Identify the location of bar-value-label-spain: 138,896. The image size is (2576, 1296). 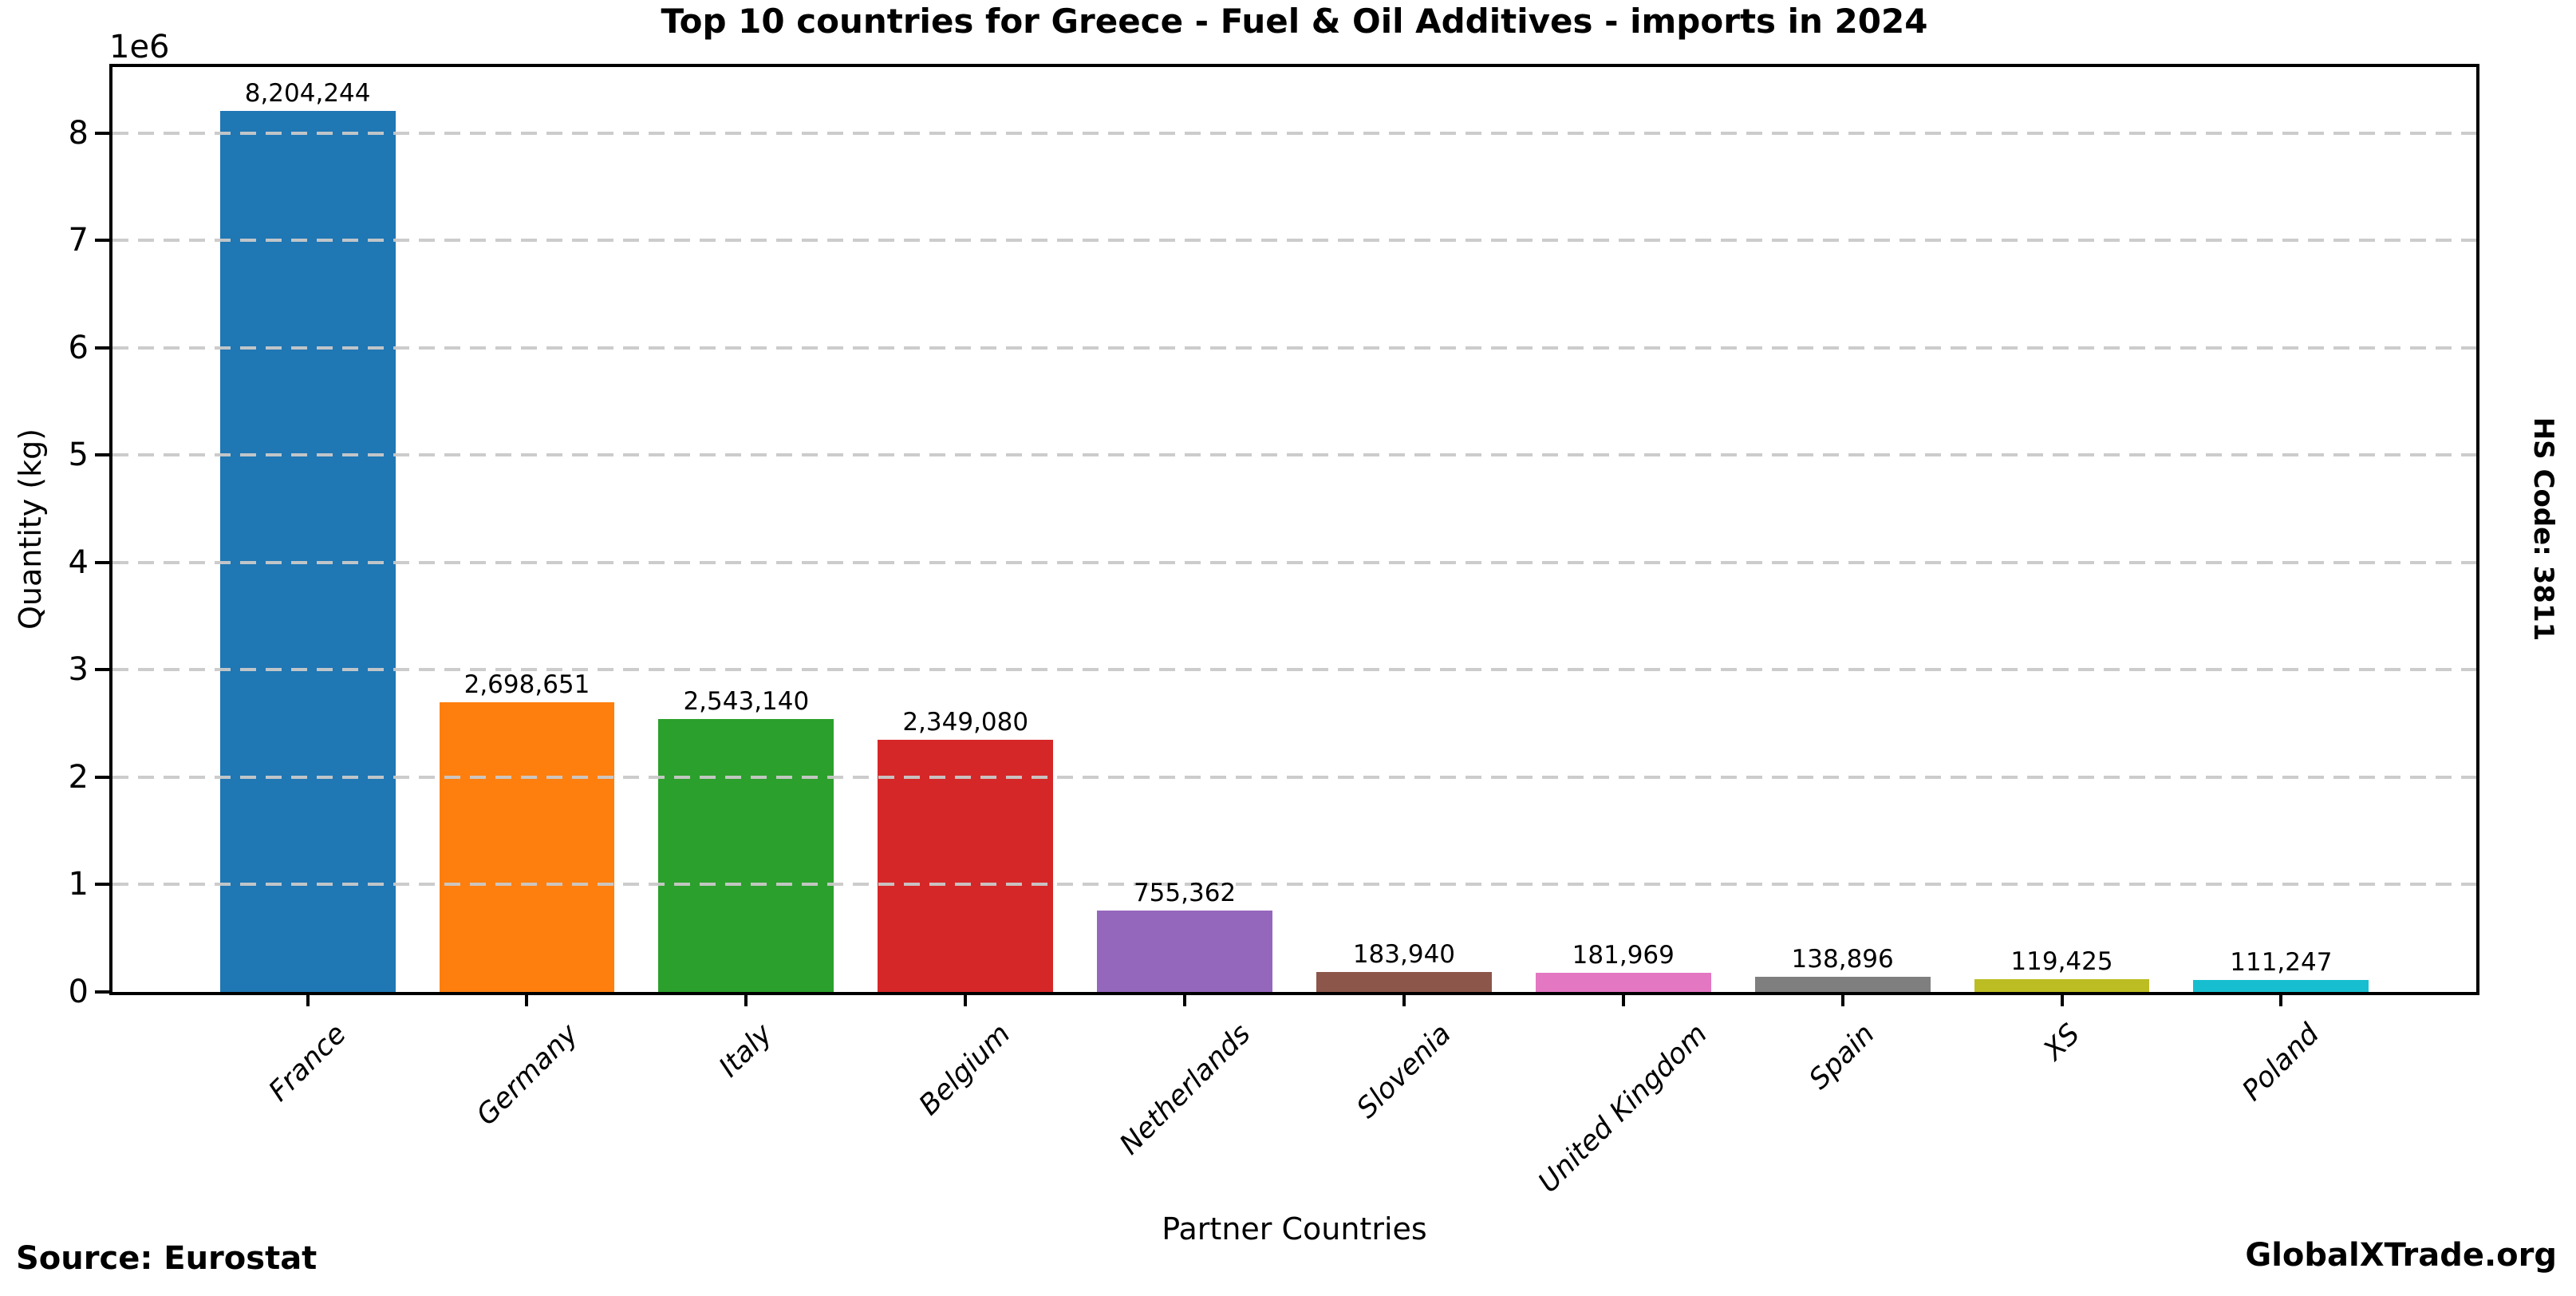
(1842, 959).